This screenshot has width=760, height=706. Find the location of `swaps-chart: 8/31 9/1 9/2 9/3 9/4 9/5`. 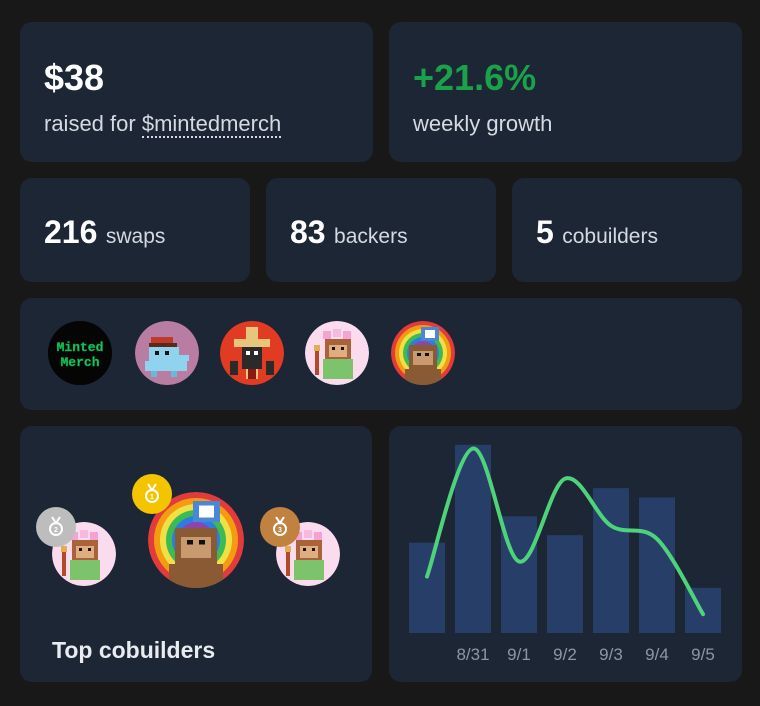

swaps-chart: 8/31 9/1 9/2 9/3 9/4 9/5 is located at coordinates (565, 554).